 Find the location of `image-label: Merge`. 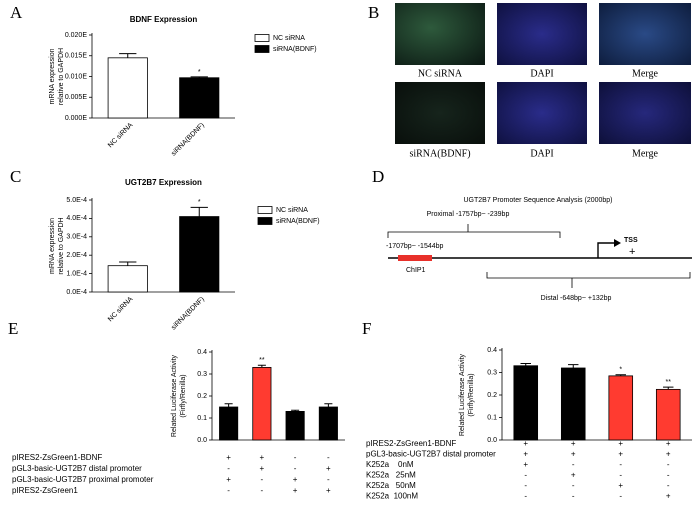

image-label: Merge is located at coordinates (645, 153).